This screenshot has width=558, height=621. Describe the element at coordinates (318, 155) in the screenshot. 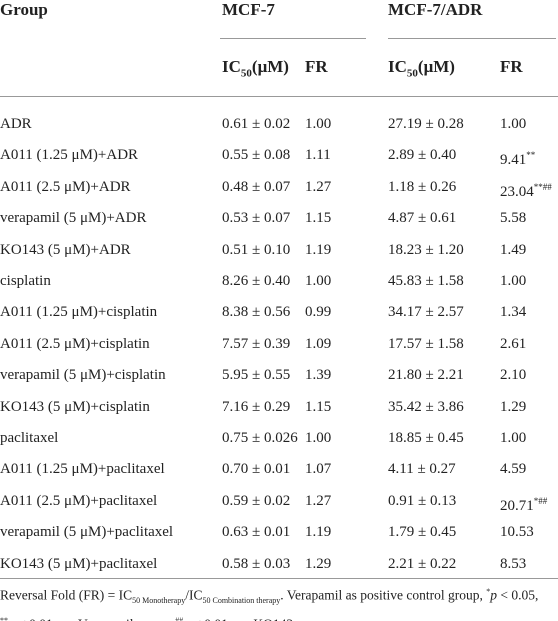

I see `cell: 1.11` at that location.